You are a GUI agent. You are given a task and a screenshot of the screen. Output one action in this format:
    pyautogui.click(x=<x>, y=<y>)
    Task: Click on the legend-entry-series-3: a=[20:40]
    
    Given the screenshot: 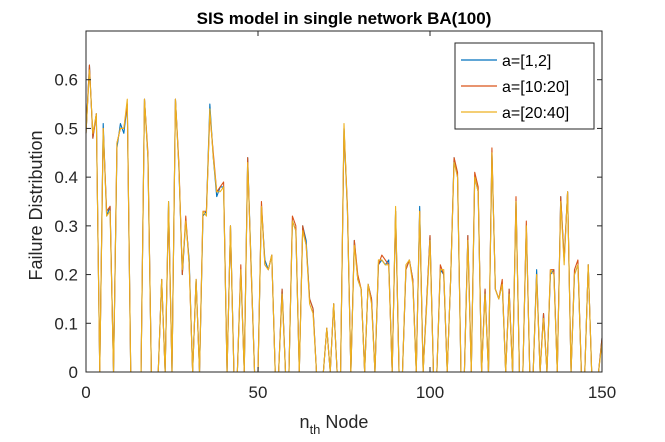 What is the action you would take?
    pyautogui.click(x=535, y=113)
    